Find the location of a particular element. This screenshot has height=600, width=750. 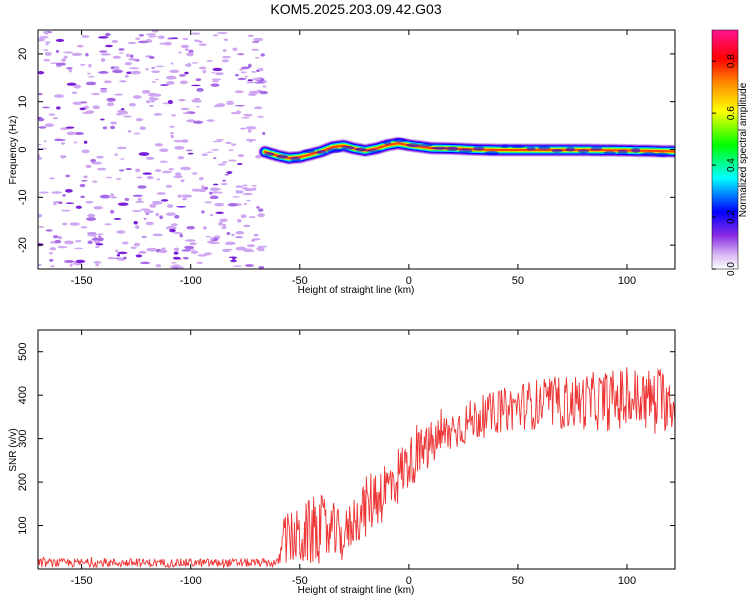

x-tick-label: -50 is located at coordinates (300, 581).